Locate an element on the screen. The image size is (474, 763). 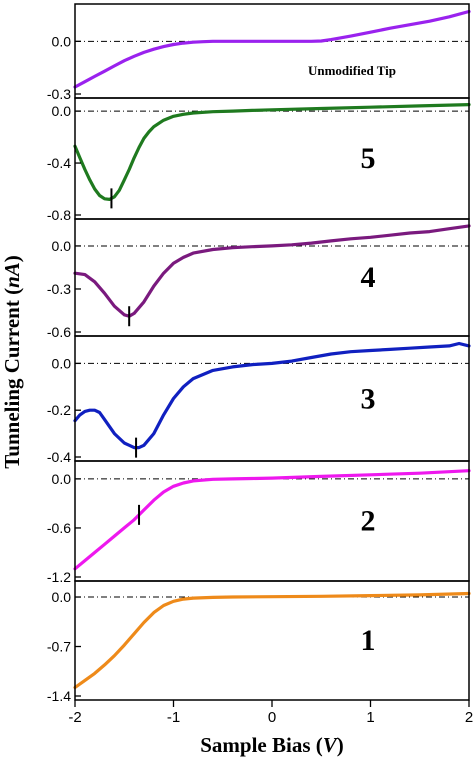
y-tick-label: -0.8 is located at coordinates (59, 215).